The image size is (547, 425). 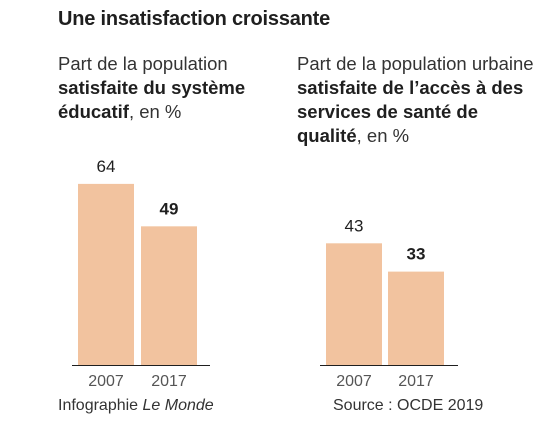 What do you see at coordinates (408, 405) in the screenshot?
I see `source: Source : OCDE 2019` at bounding box center [408, 405].